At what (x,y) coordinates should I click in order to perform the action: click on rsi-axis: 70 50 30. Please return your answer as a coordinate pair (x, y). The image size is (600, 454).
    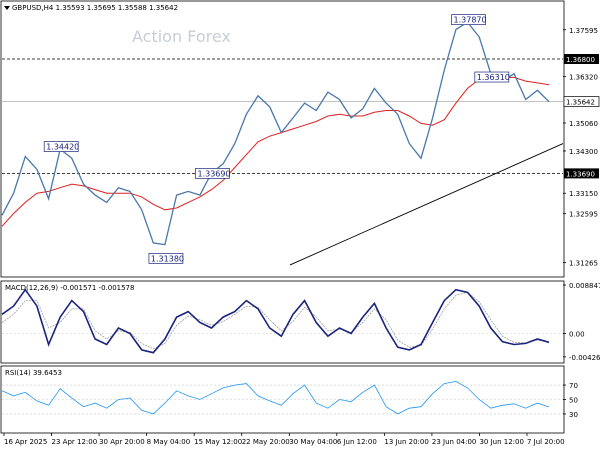
    Looking at the image, I should click on (570, 400).